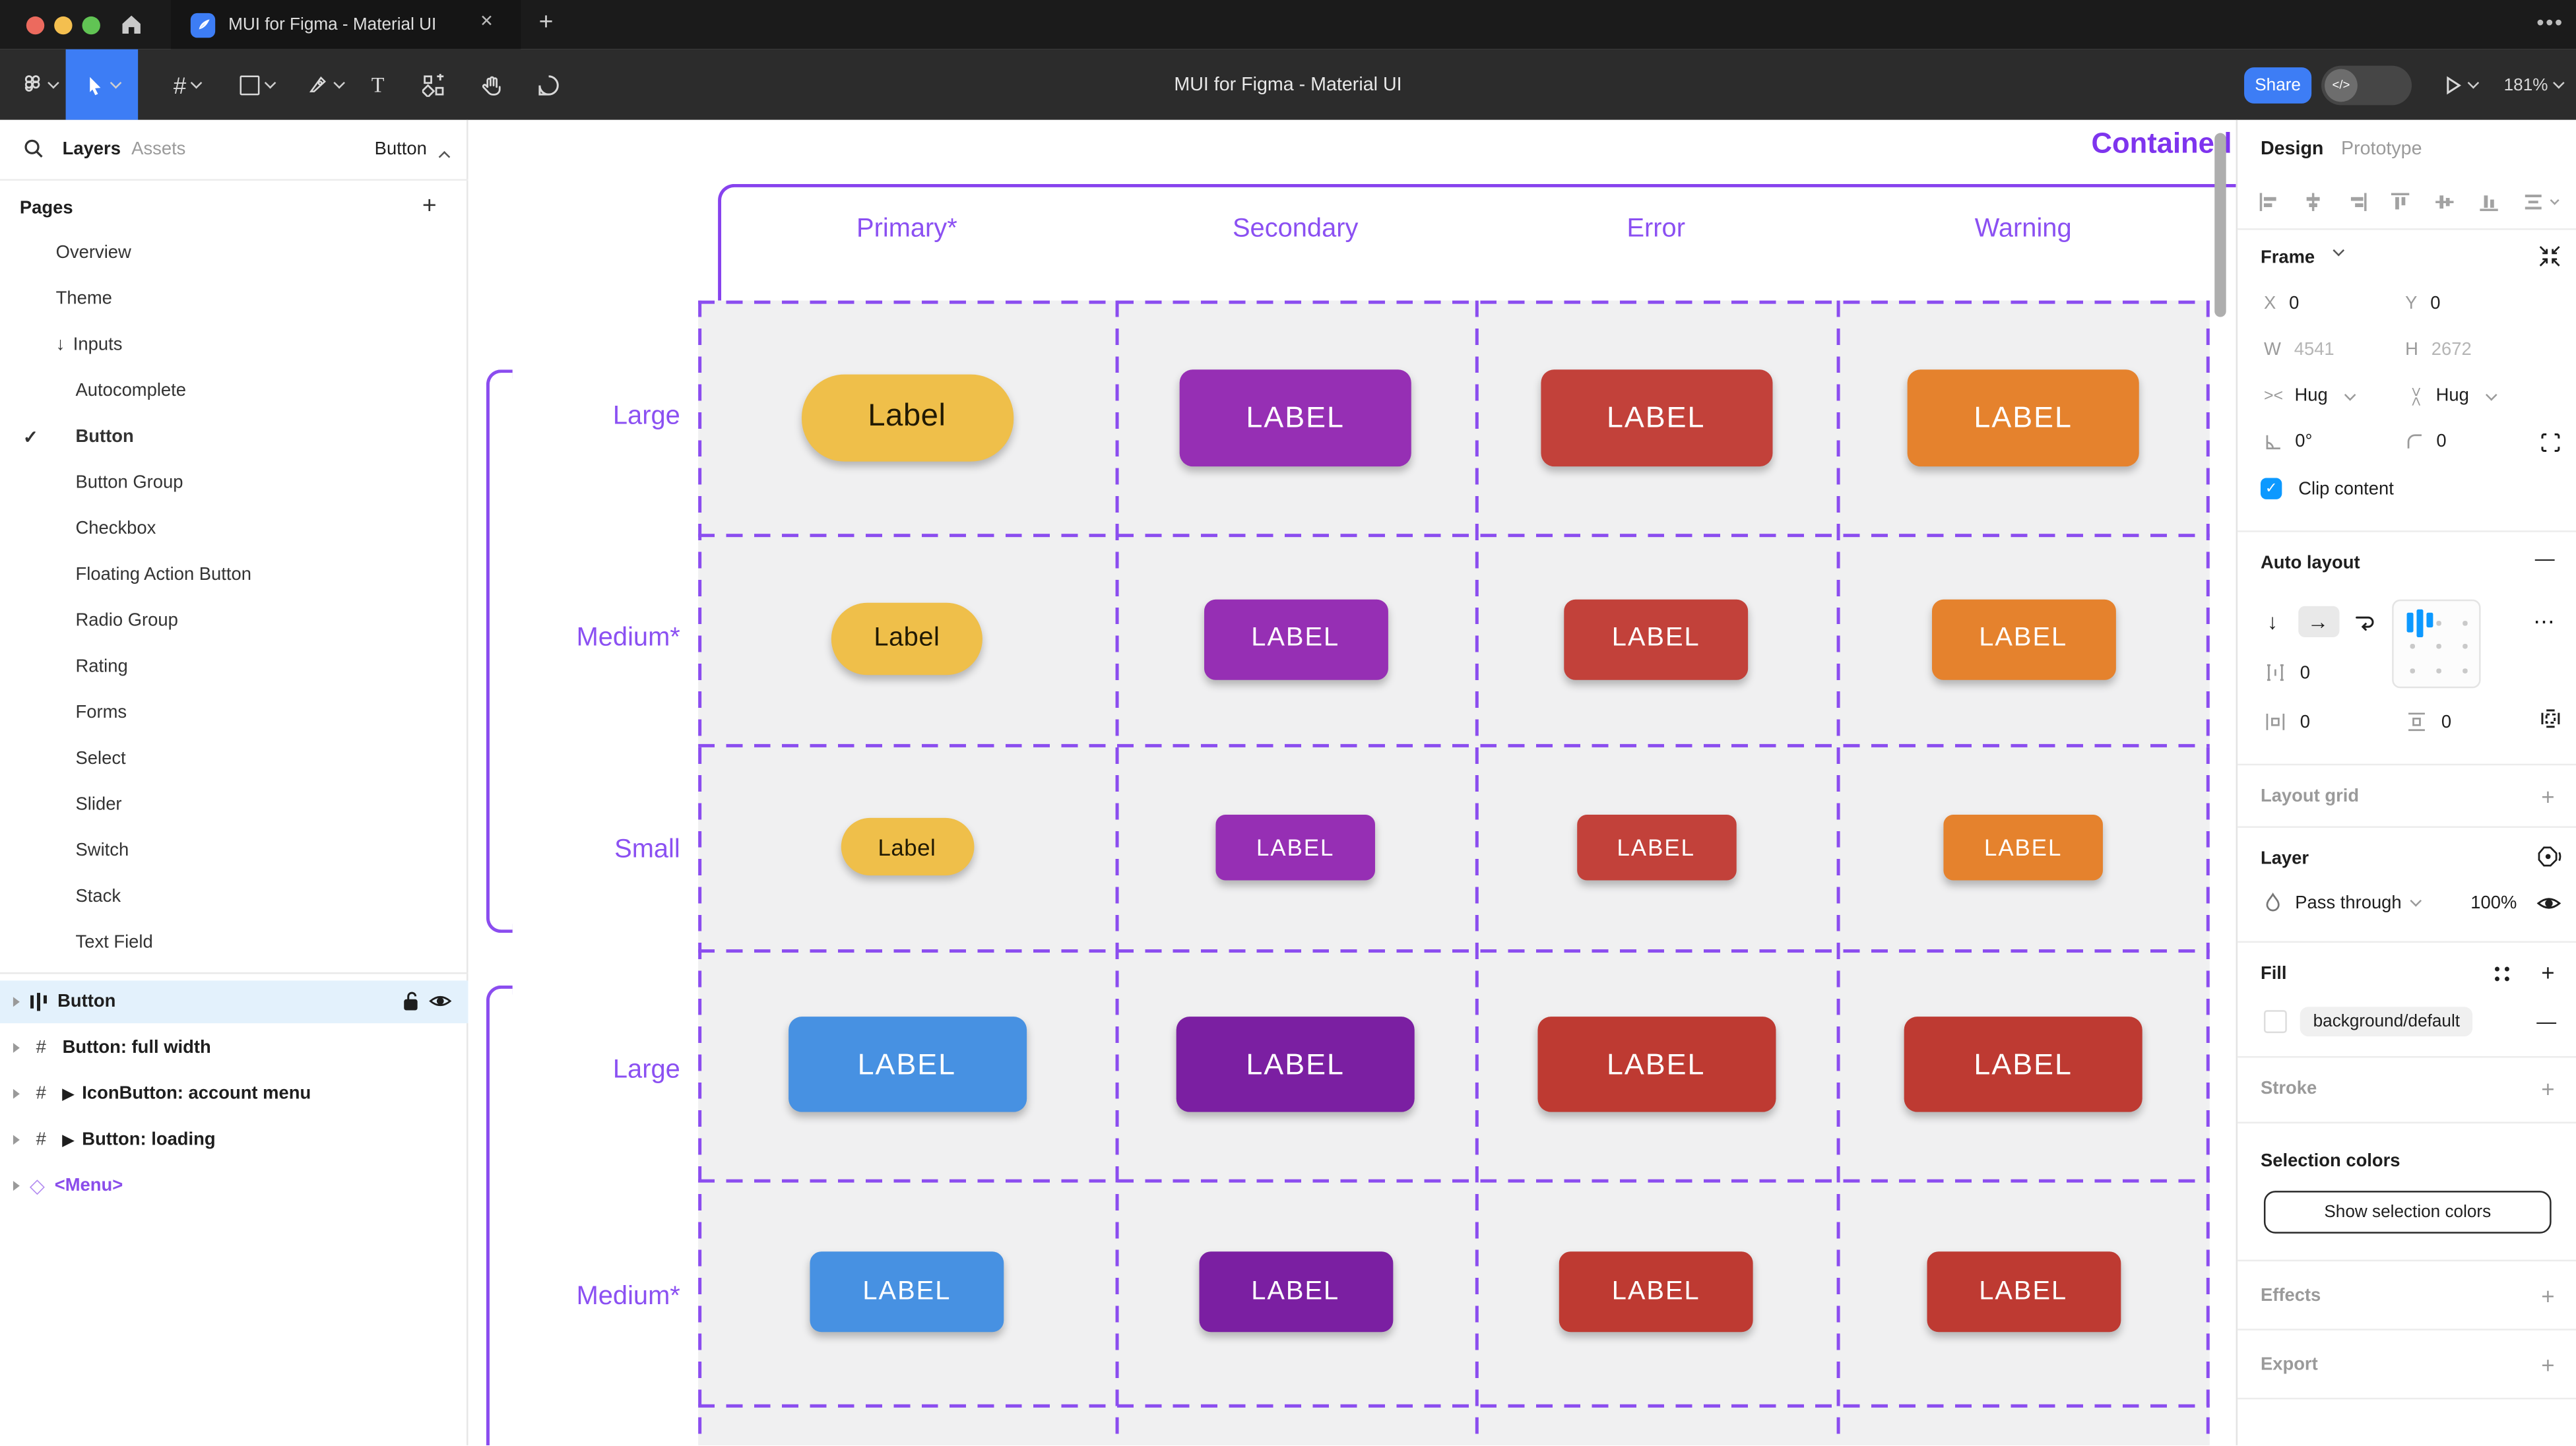  Describe the element at coordinates (2548, 903) in the screenshot. I see `layer-visibility-eye-icon` at that location.